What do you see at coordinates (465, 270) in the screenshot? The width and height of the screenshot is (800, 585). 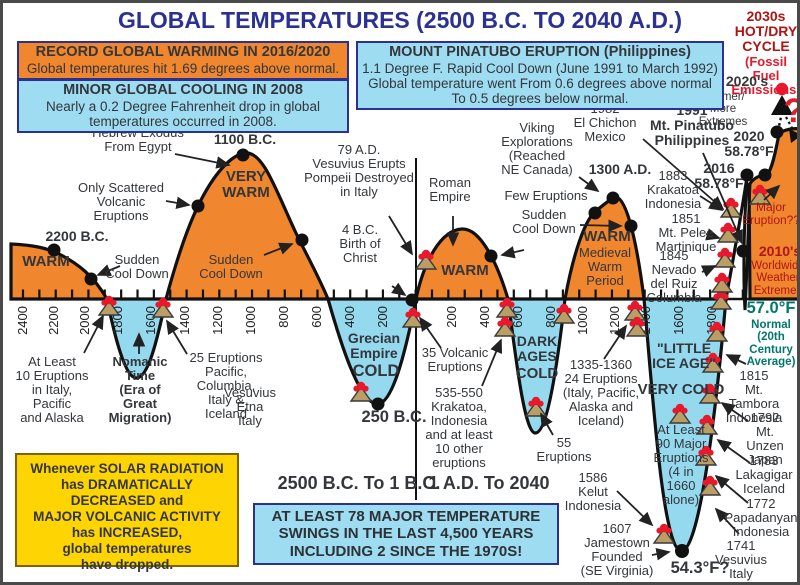 I see `label-warm-roman: WARM` at bounding box center [465, 270].